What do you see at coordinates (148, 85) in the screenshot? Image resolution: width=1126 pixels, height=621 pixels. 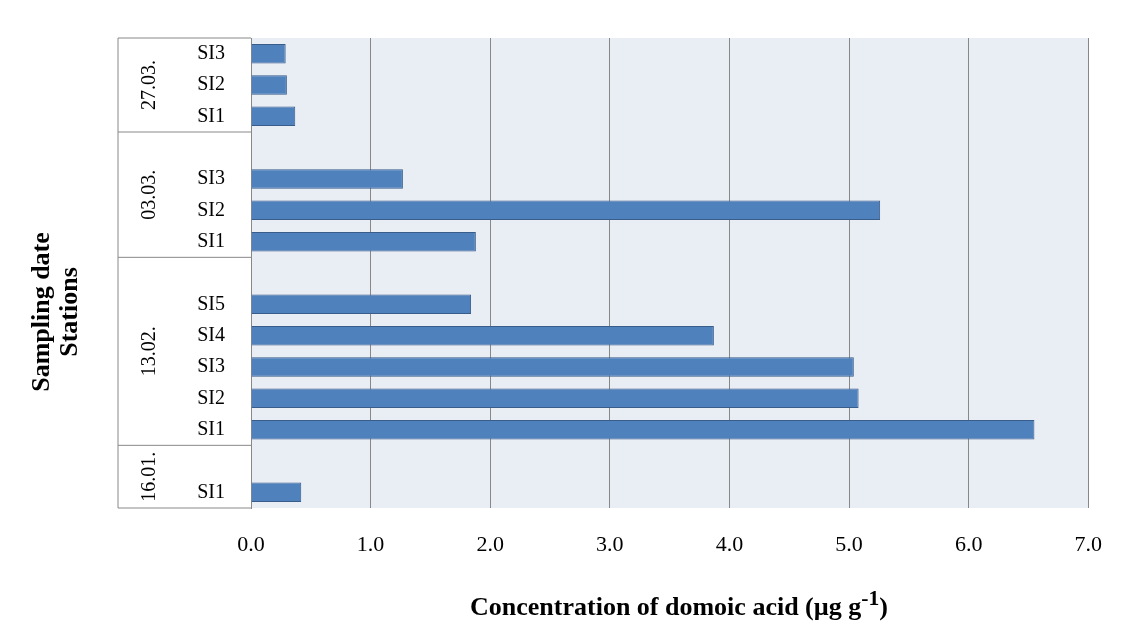 I see `text: 27.03.` at bounding box center [148, 85].